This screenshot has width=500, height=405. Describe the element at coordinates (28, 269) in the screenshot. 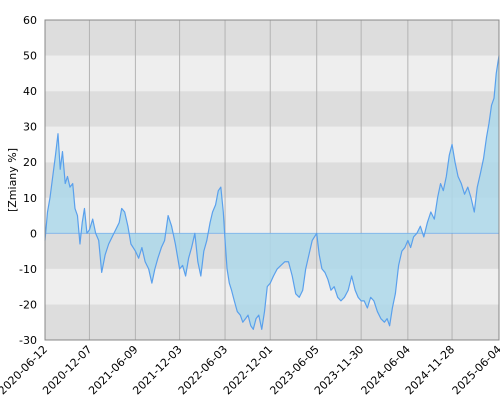

I see `y-tick-label: -10` at that location.